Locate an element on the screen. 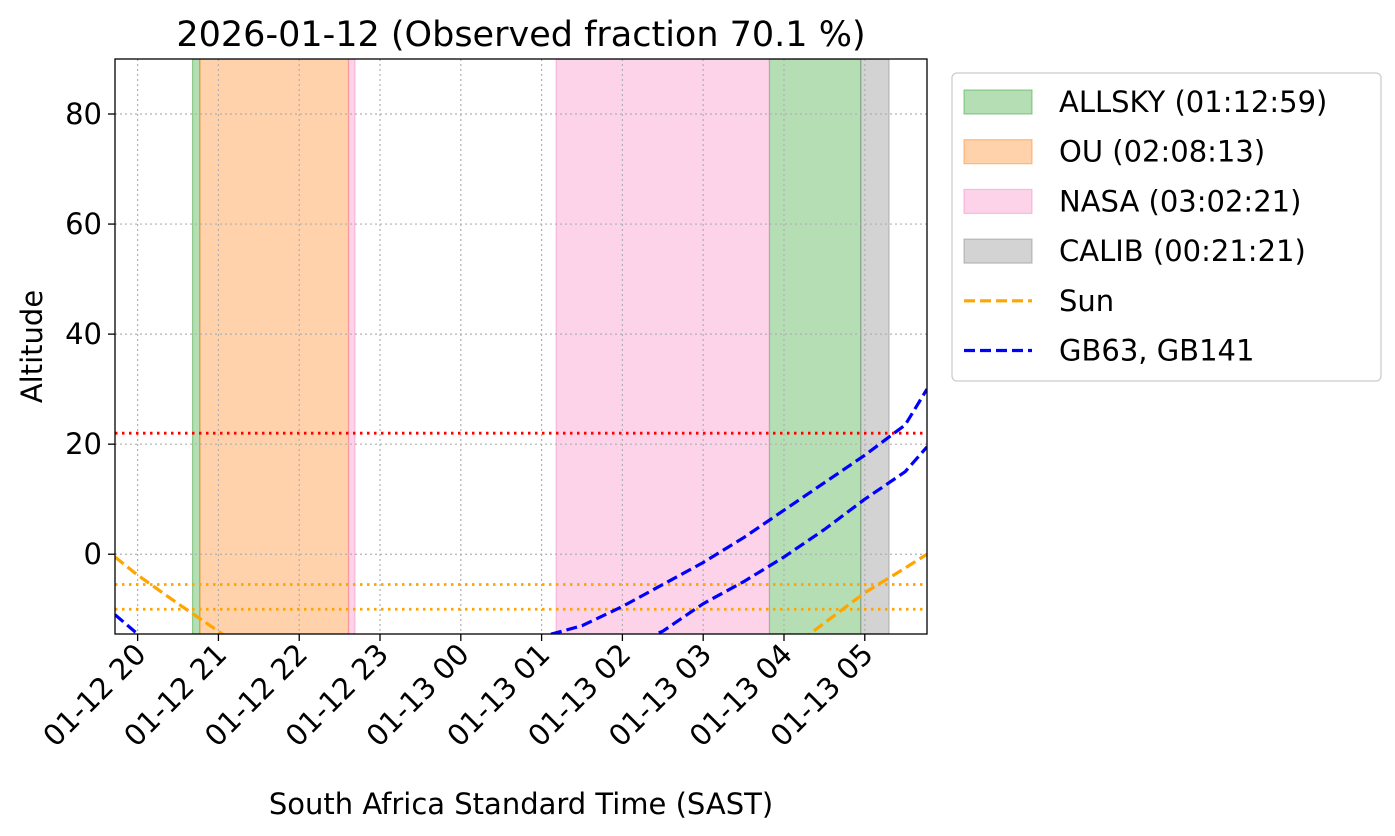 The image size is (1395, 836). y-tick-label: 0 is located at coordinates (93, 554).